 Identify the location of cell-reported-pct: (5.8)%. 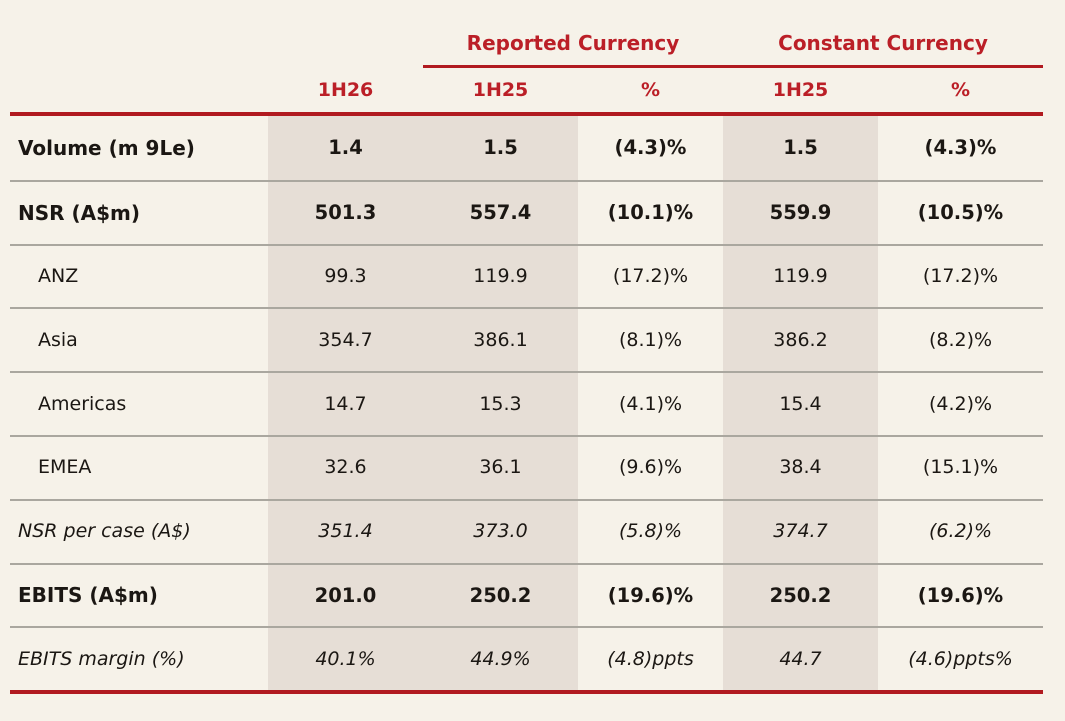
(650, 531).